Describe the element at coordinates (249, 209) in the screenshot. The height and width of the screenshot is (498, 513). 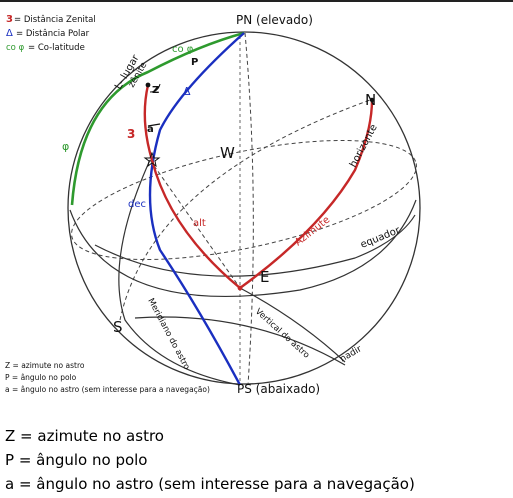
I see `meridian-dashed-arc` at that location.